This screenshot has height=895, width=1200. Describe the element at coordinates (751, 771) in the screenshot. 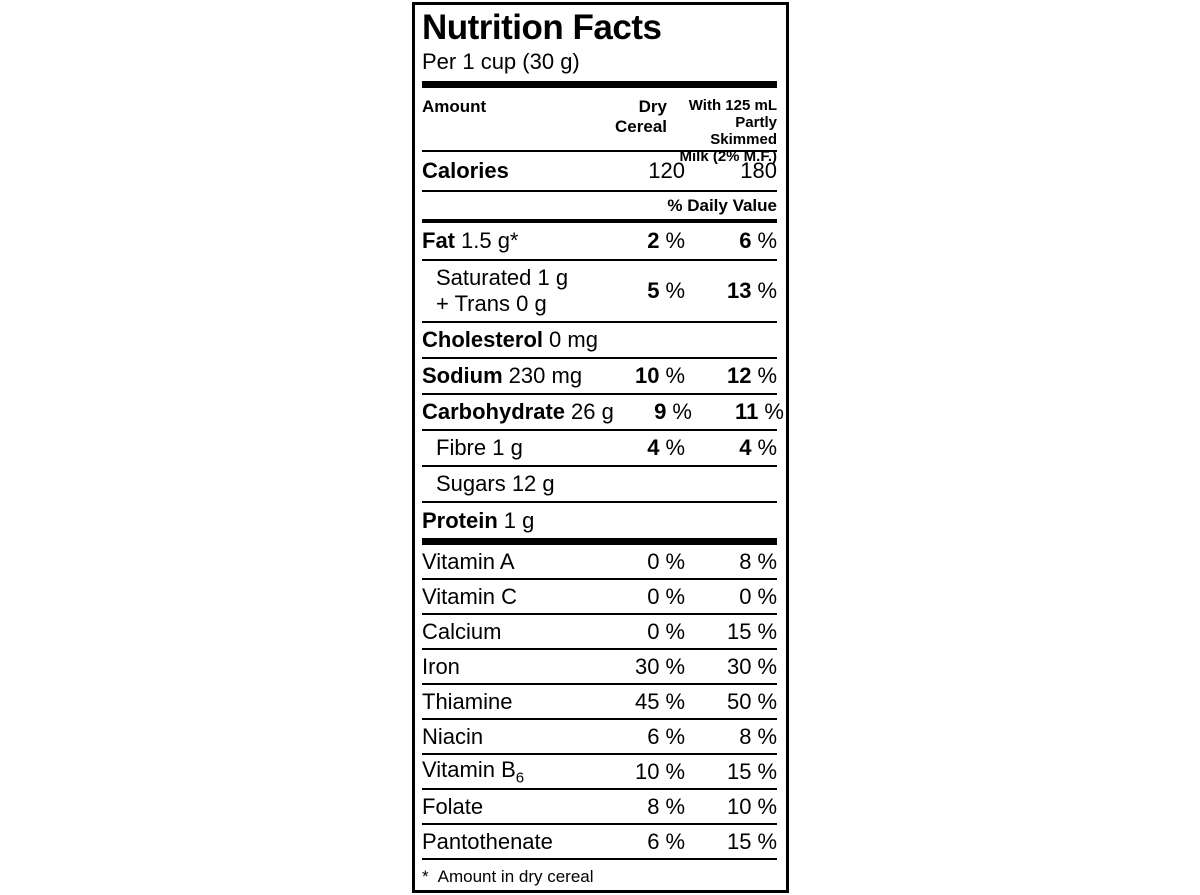

I see `vitamin-b6-value-milk: 15%` at that location.